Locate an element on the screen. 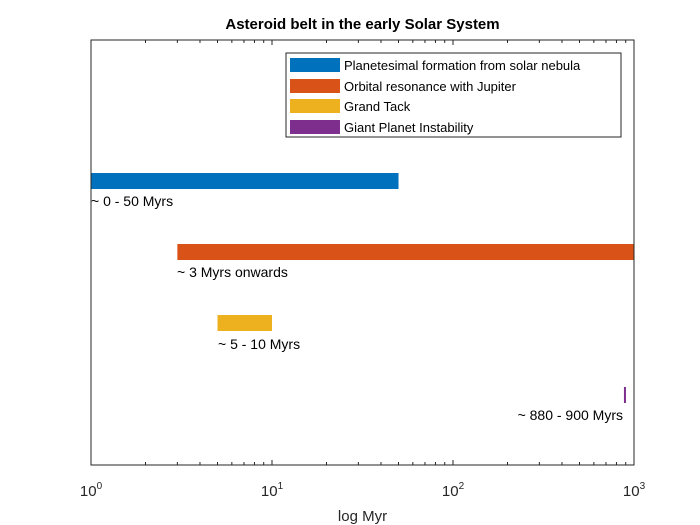 This screenshot has height=525, width=700. x-tick-label: 10³ is located at coordinates (634, 490).